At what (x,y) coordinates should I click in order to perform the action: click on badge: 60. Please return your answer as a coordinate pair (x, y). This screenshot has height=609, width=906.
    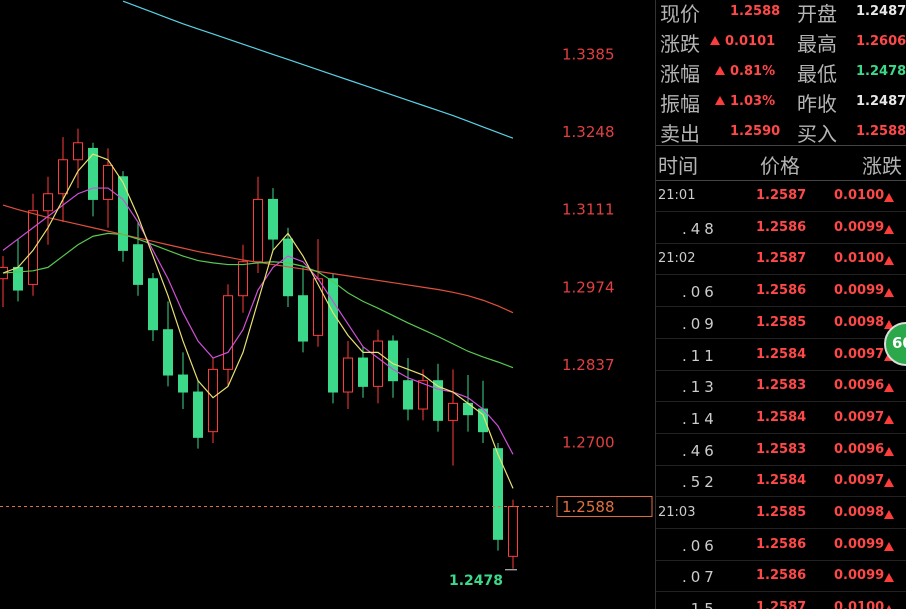
    Looking at the image, I should click on (895, 344).